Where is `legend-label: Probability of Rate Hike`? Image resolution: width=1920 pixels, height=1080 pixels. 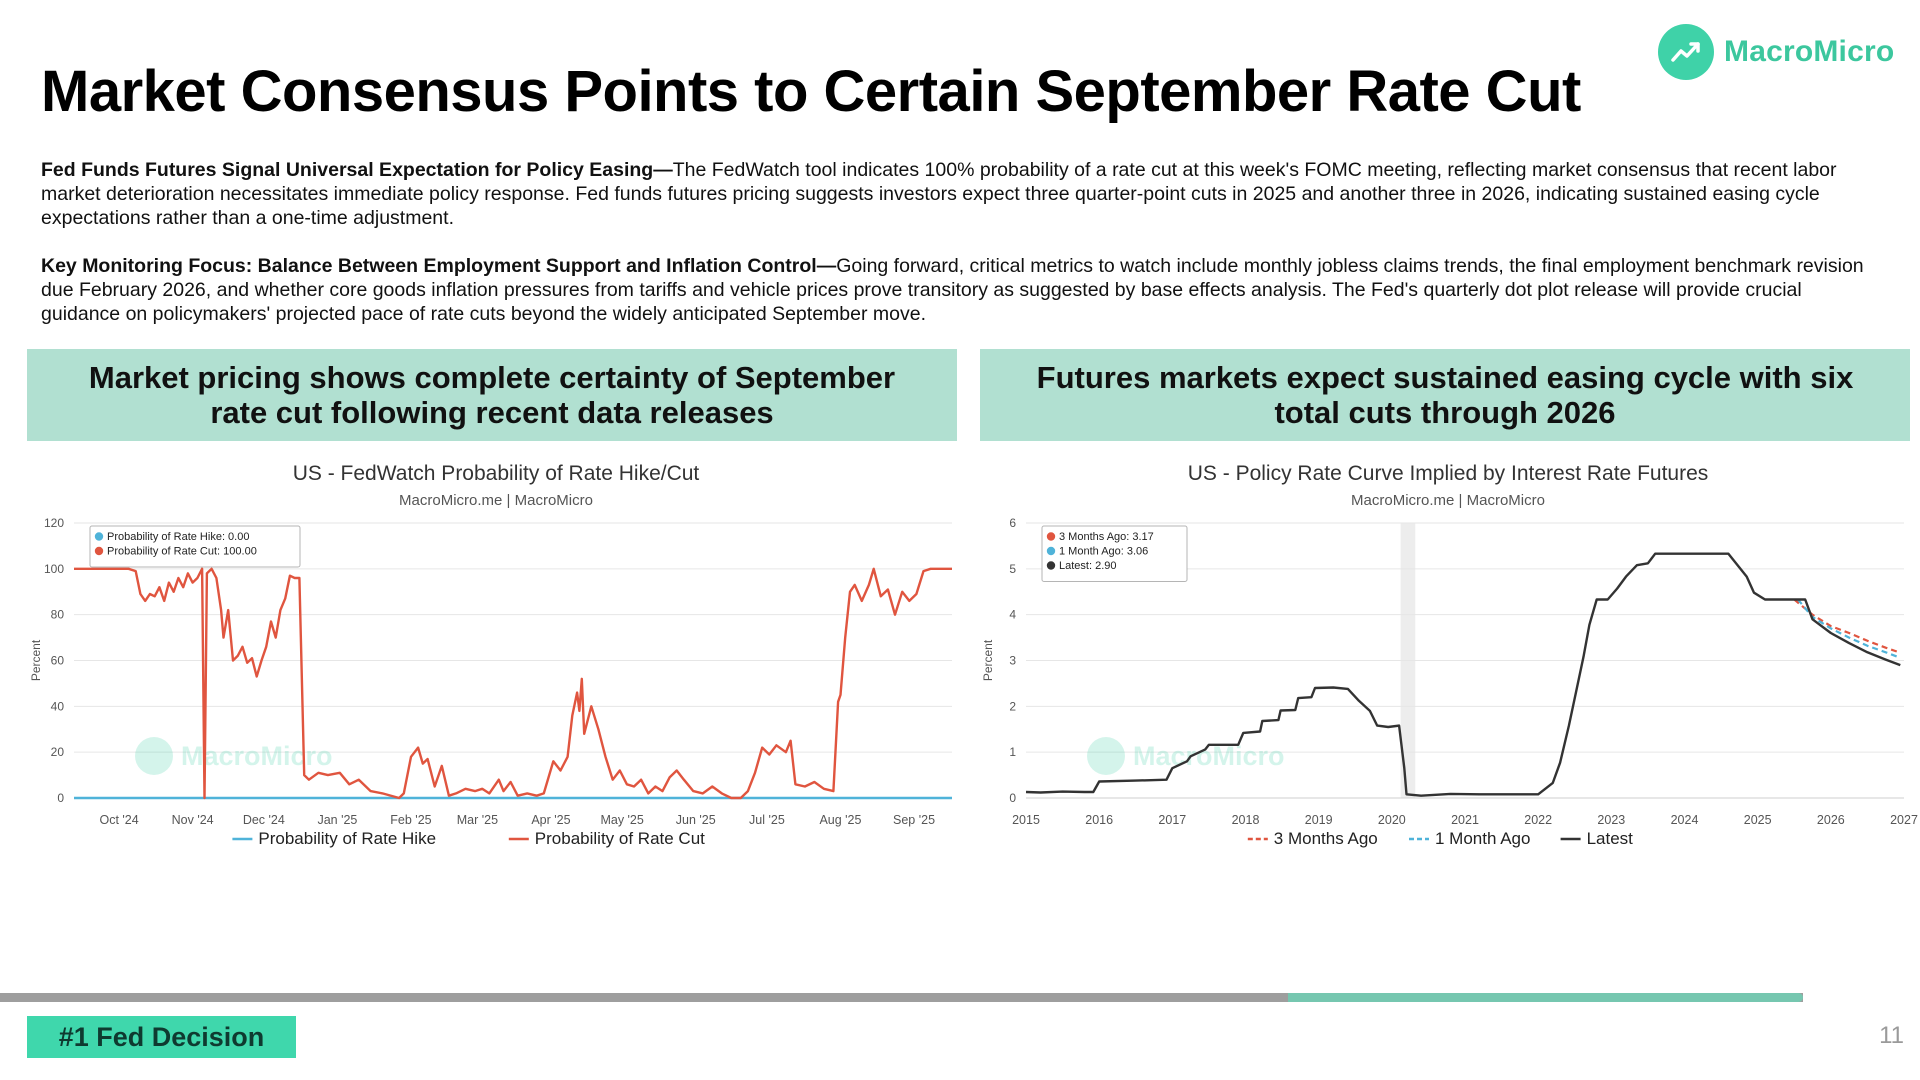 legend-label: Probability of Rate Hike is located at coordinates (347, 838).